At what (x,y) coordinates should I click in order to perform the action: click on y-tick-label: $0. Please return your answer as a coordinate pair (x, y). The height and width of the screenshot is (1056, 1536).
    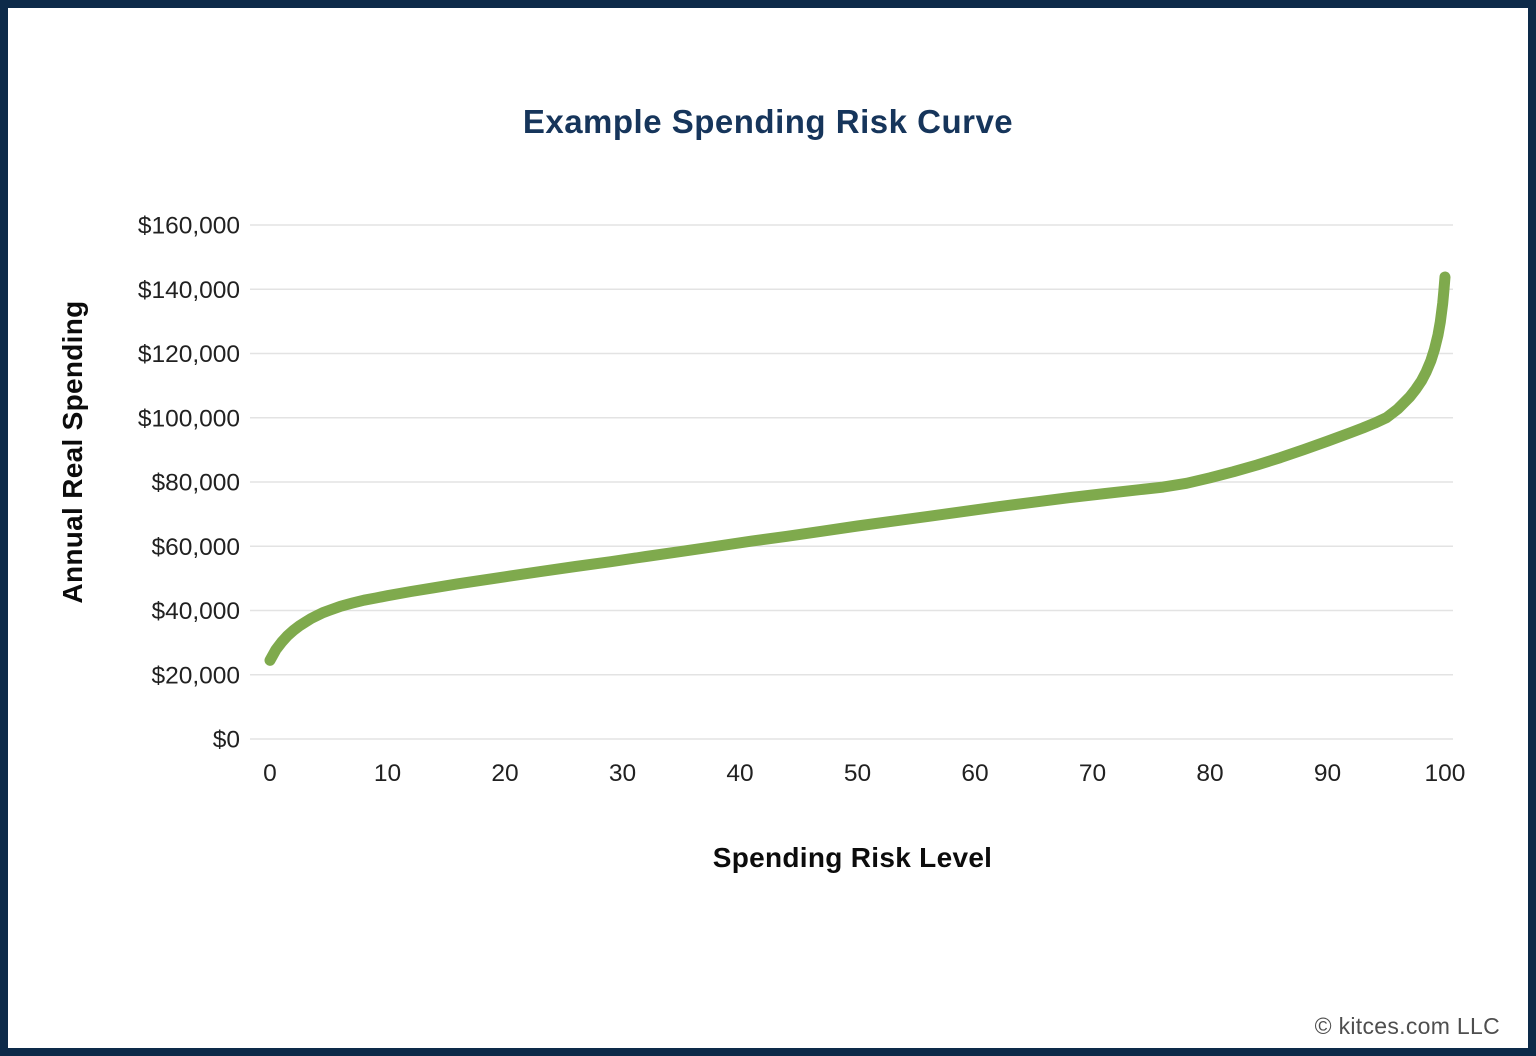
    Looking at the image, I should click on (226, 740).